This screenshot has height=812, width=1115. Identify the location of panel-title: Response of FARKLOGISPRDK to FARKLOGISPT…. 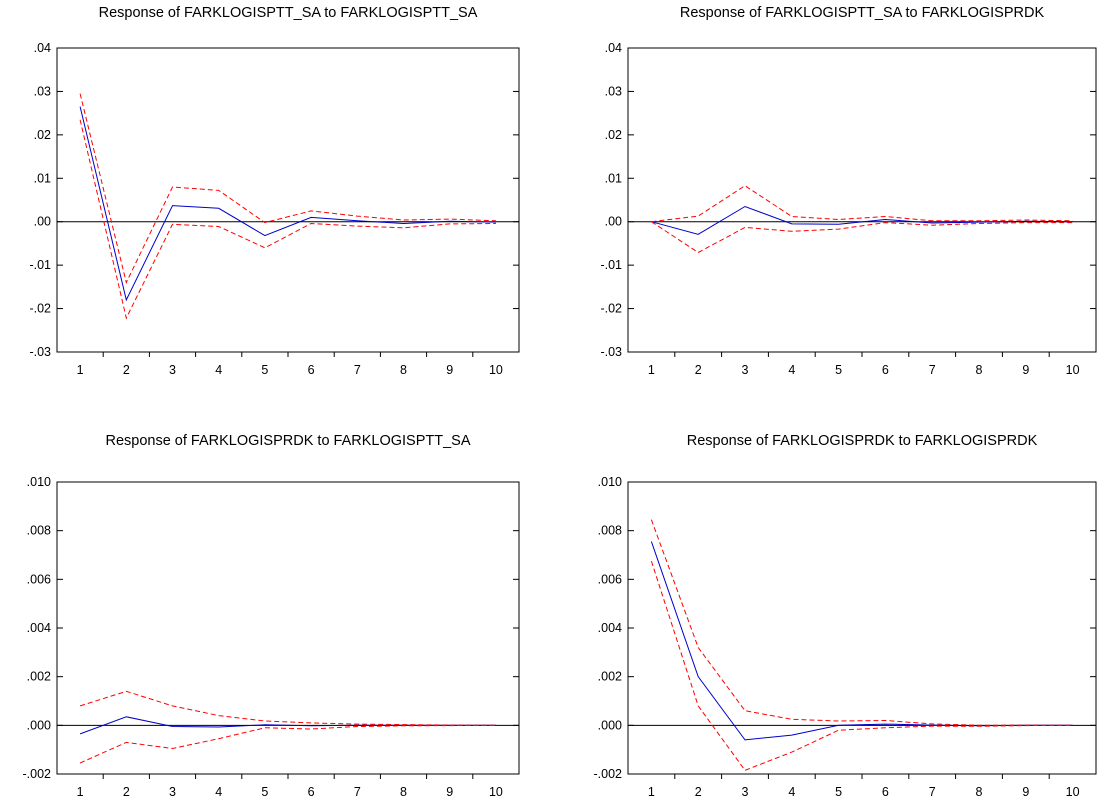
(287, 441).